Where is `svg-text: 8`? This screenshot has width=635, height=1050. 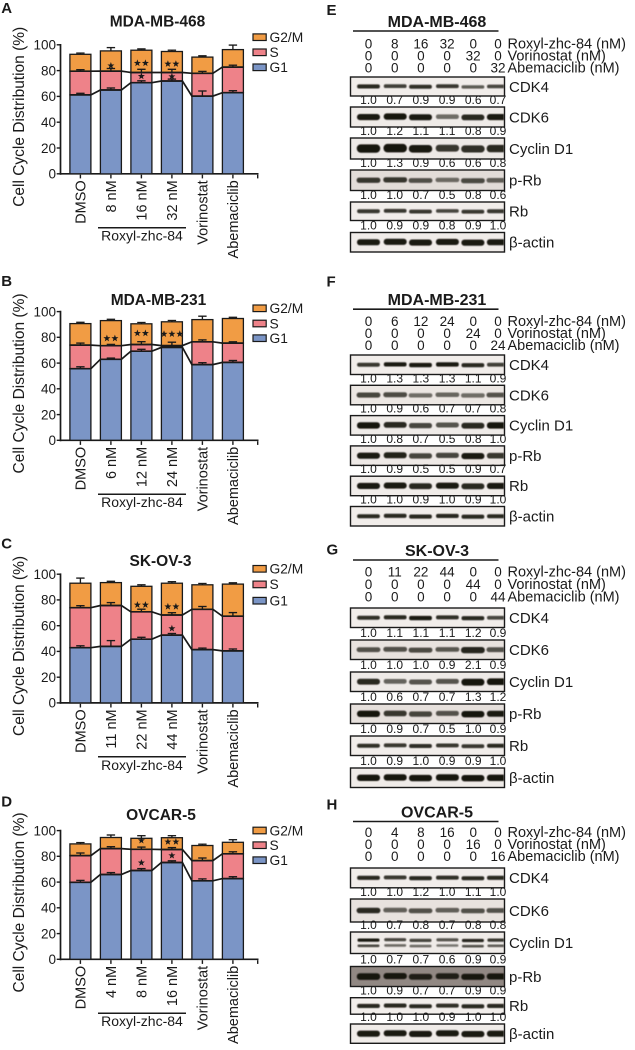
svg-text: 8 is located at coordinates (421, 832).